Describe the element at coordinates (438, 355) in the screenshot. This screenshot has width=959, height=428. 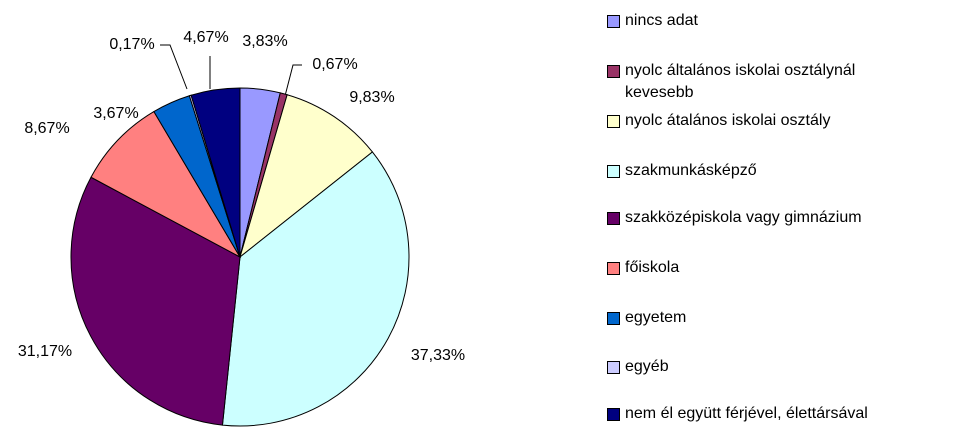
I see `data-label: 37,33%` at that location.